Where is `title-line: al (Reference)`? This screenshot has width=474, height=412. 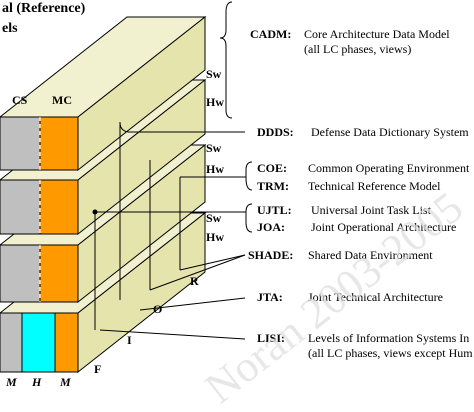
title-line: al (Reference) is located at coordinates (44, 8).